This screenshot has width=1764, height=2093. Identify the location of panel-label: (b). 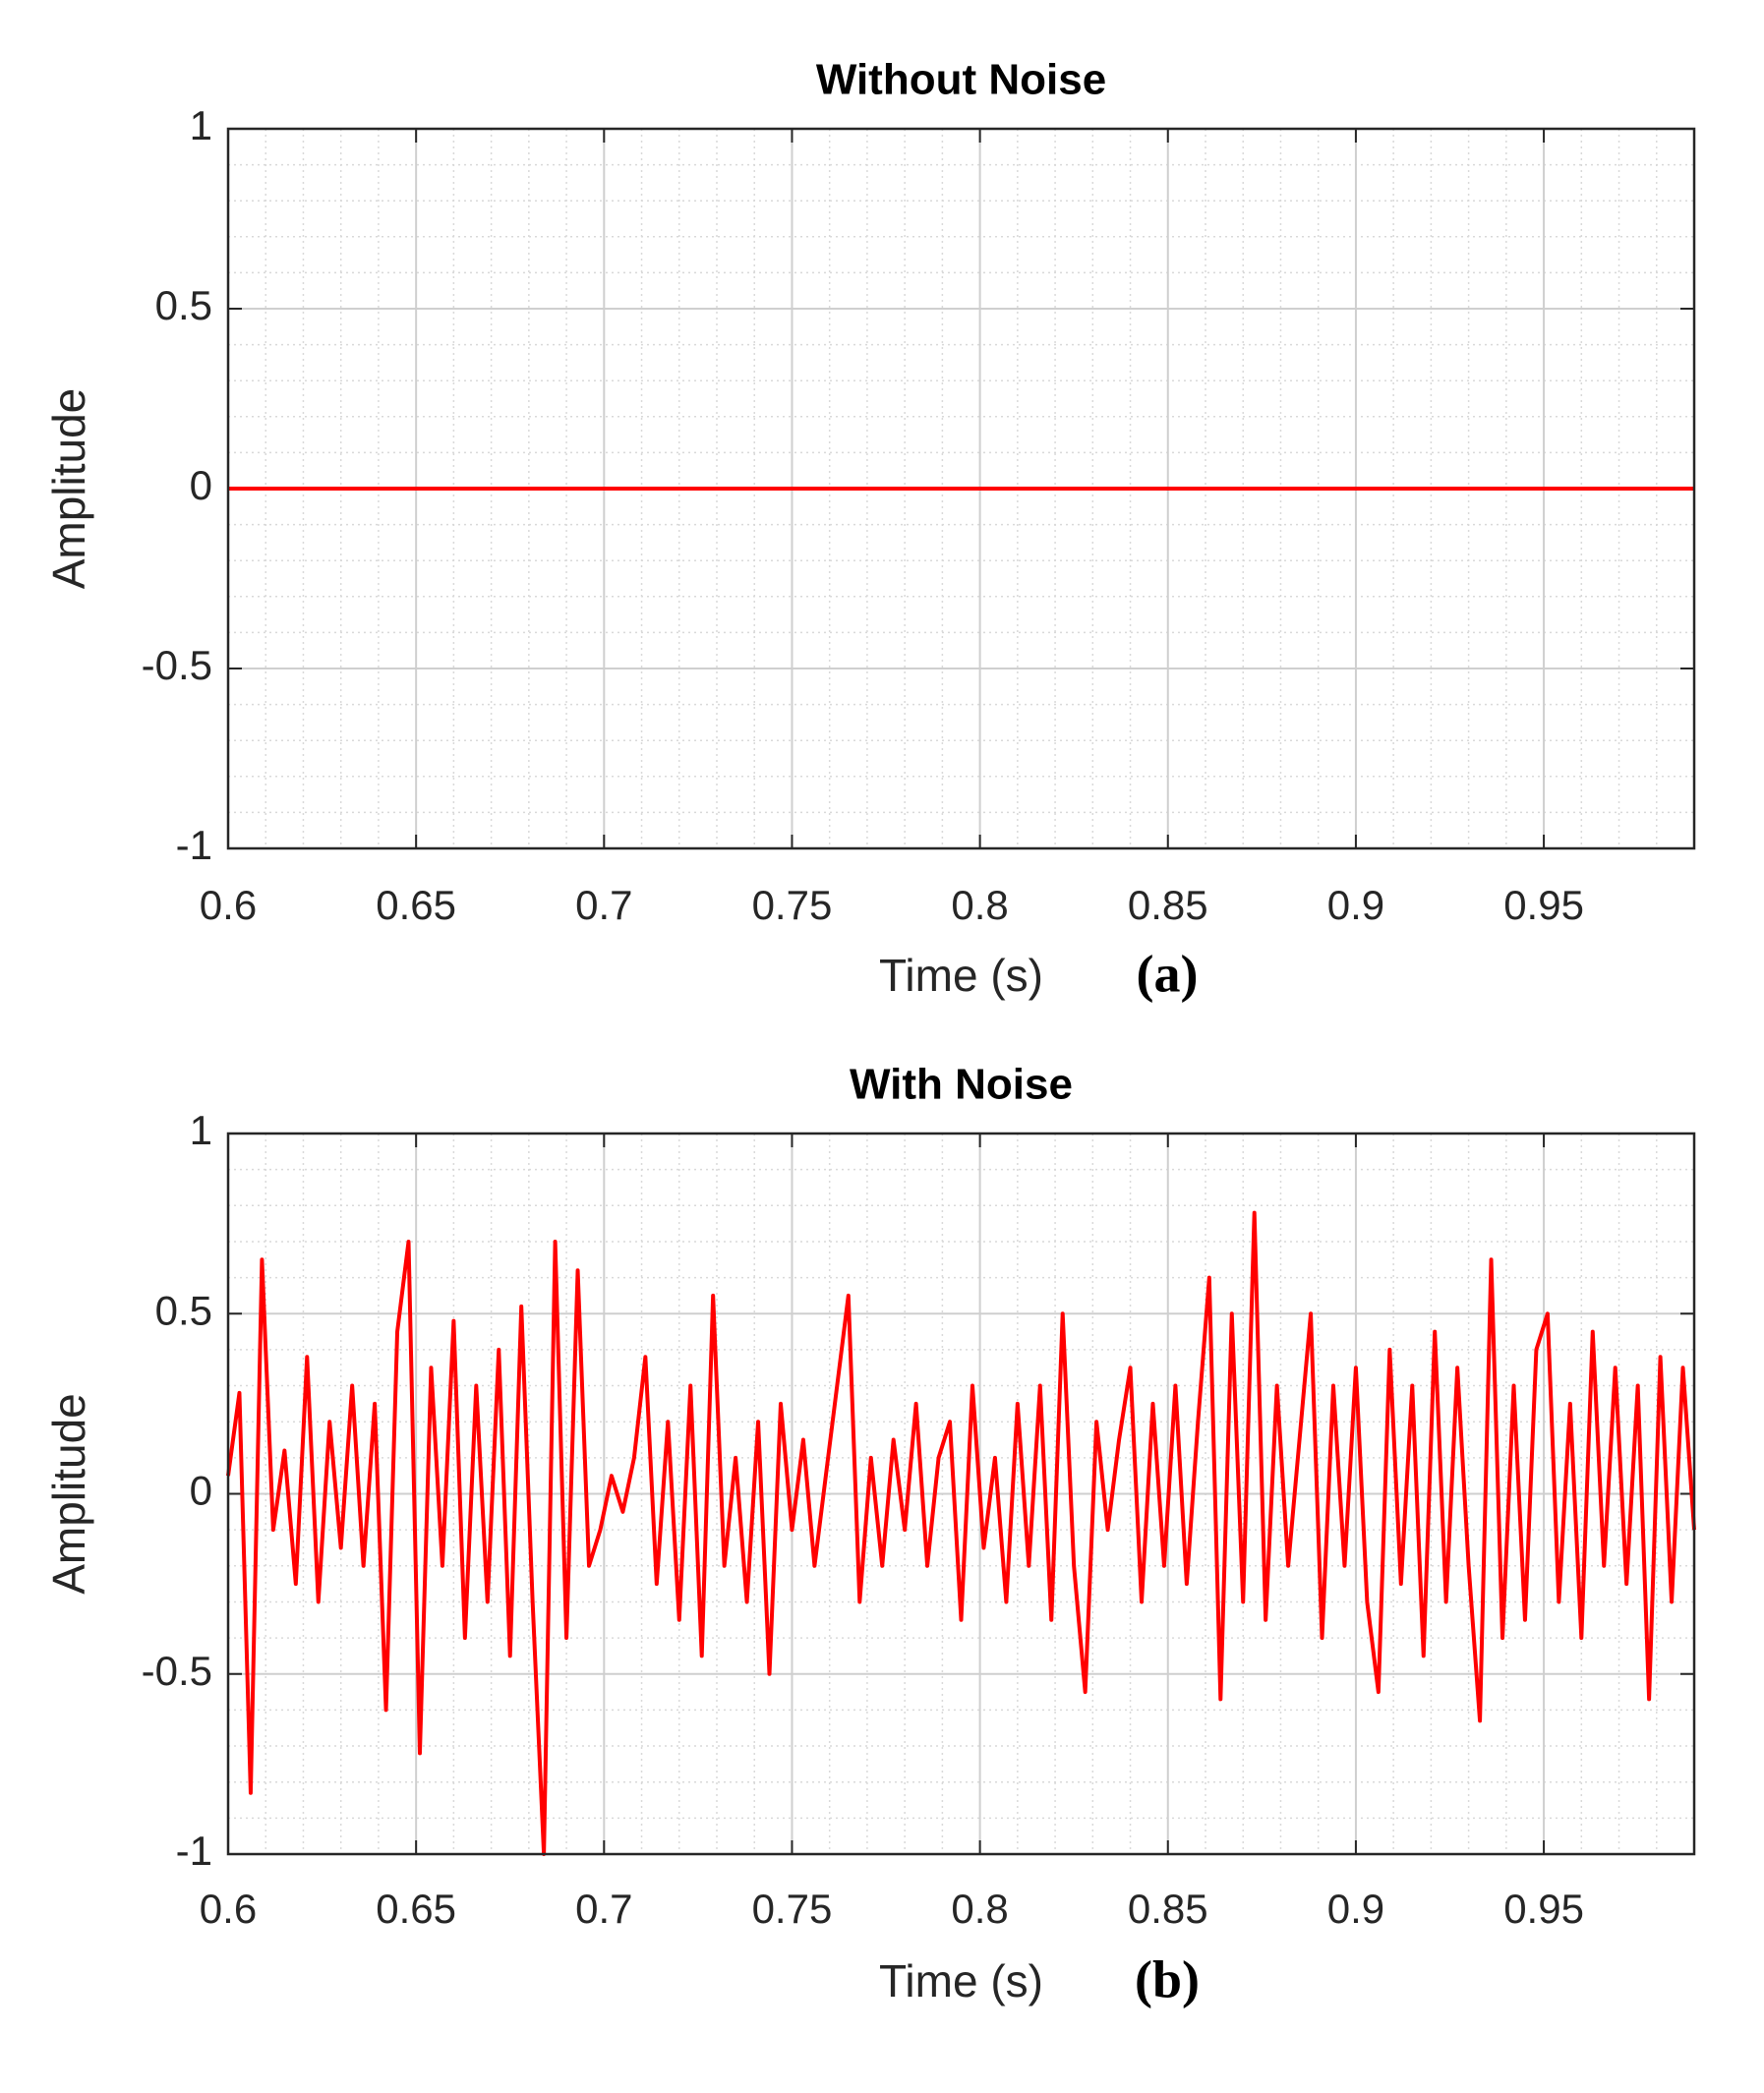
(1167, 1979).